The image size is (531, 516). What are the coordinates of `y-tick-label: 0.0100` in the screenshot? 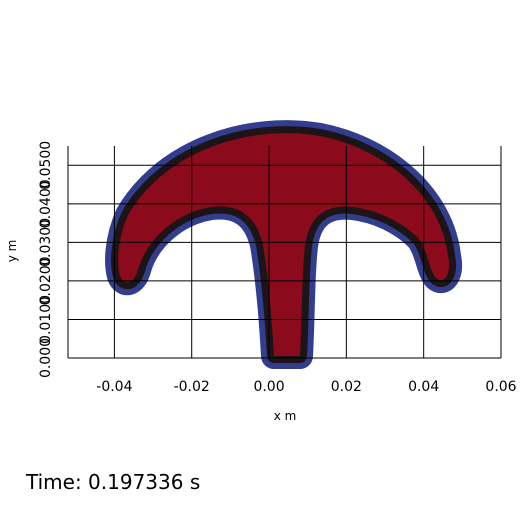 It's located at (46, 319).